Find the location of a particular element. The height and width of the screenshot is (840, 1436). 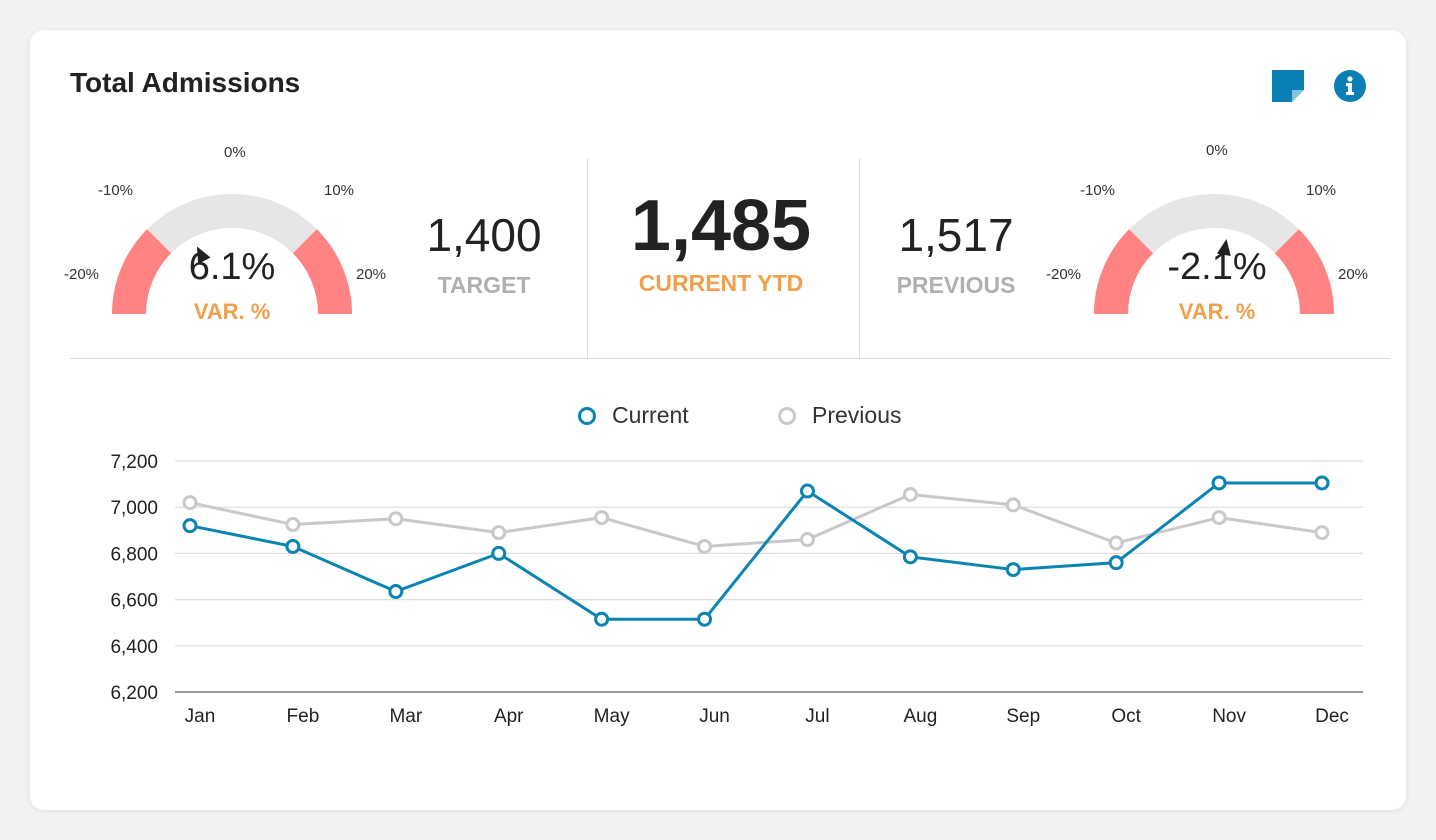

kpi-previous-value: 1,517 is located at coordinates (956, 235).